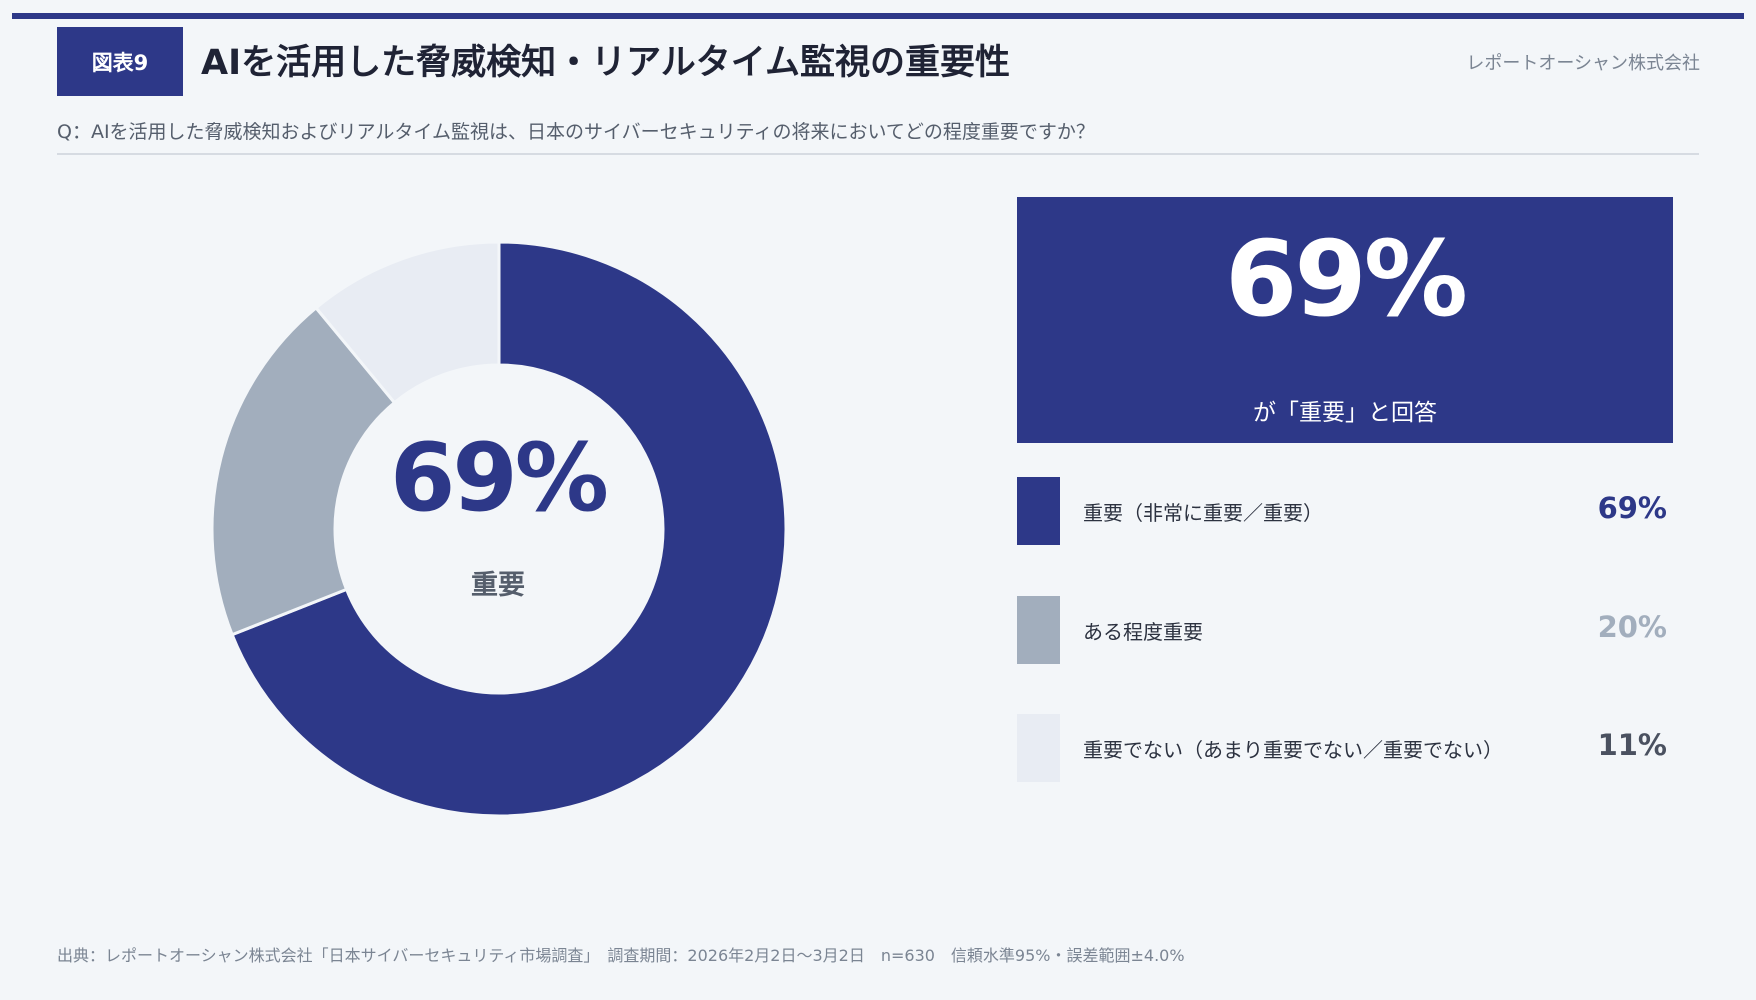 Image resolution: width=1756 pixels, height=1000 pixels. Describe the element at coordinates (1632, 745) in the screenshot. I see `legend-value: 11%` at that location.